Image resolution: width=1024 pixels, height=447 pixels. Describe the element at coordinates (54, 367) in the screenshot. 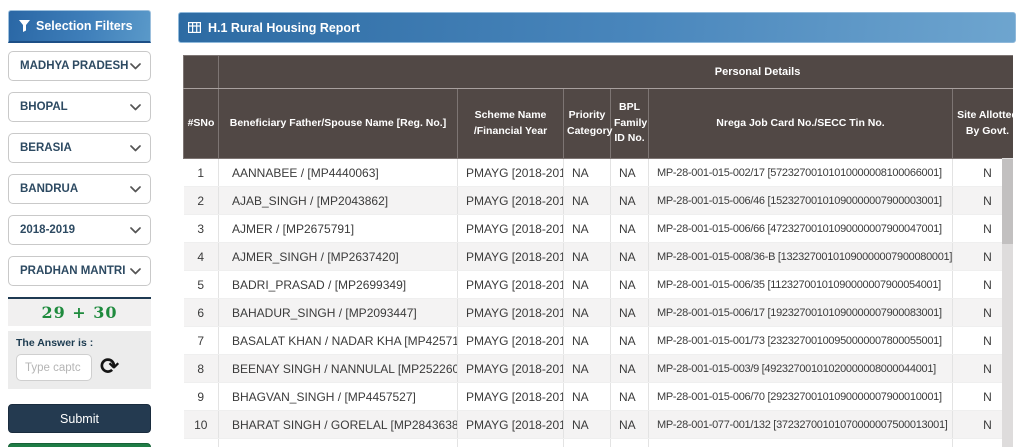

I see `captcha-input` at that location.